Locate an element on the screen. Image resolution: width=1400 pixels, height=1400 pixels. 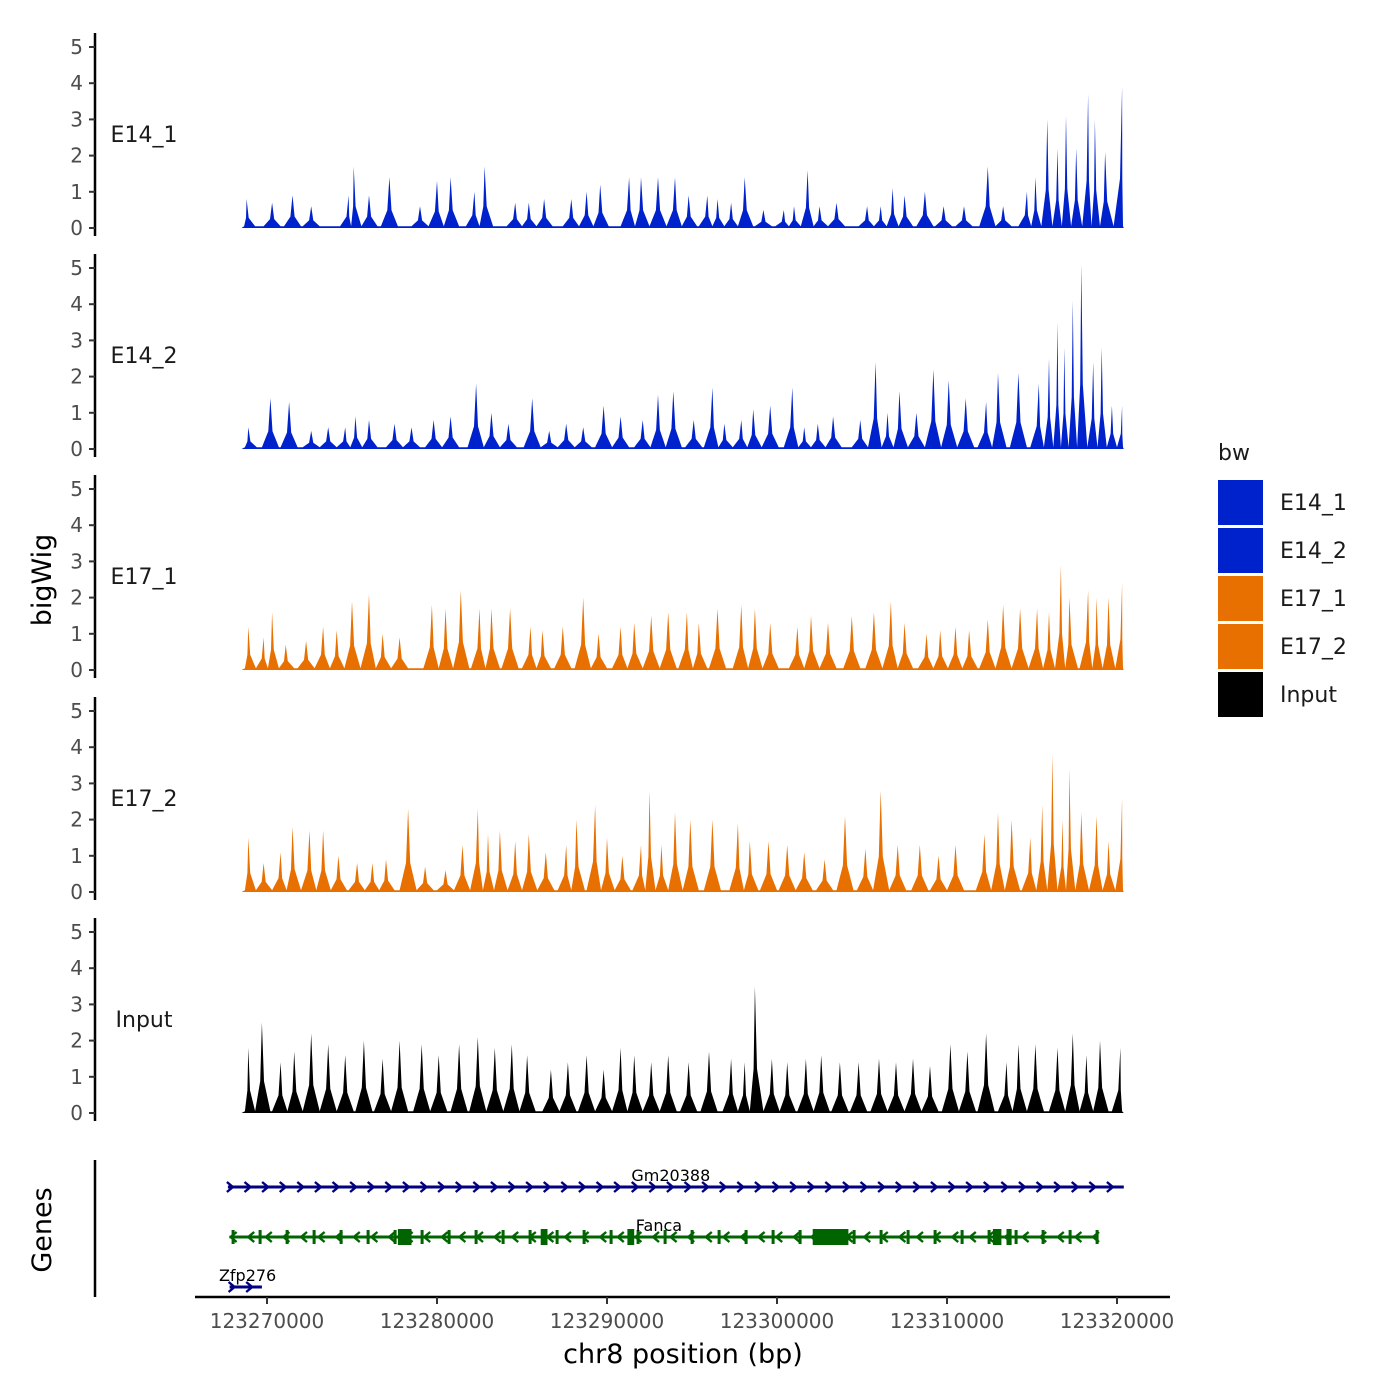
track-label: E14_1 is located at coordinates (144, 135).